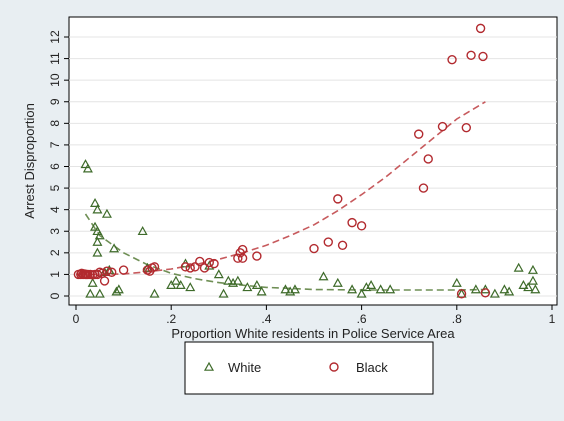 The height and width of the screenshot is (421, 564). Describe the element at coordinates (244, 367) in the screenshot. I see `legend-label-white: White` at that location.